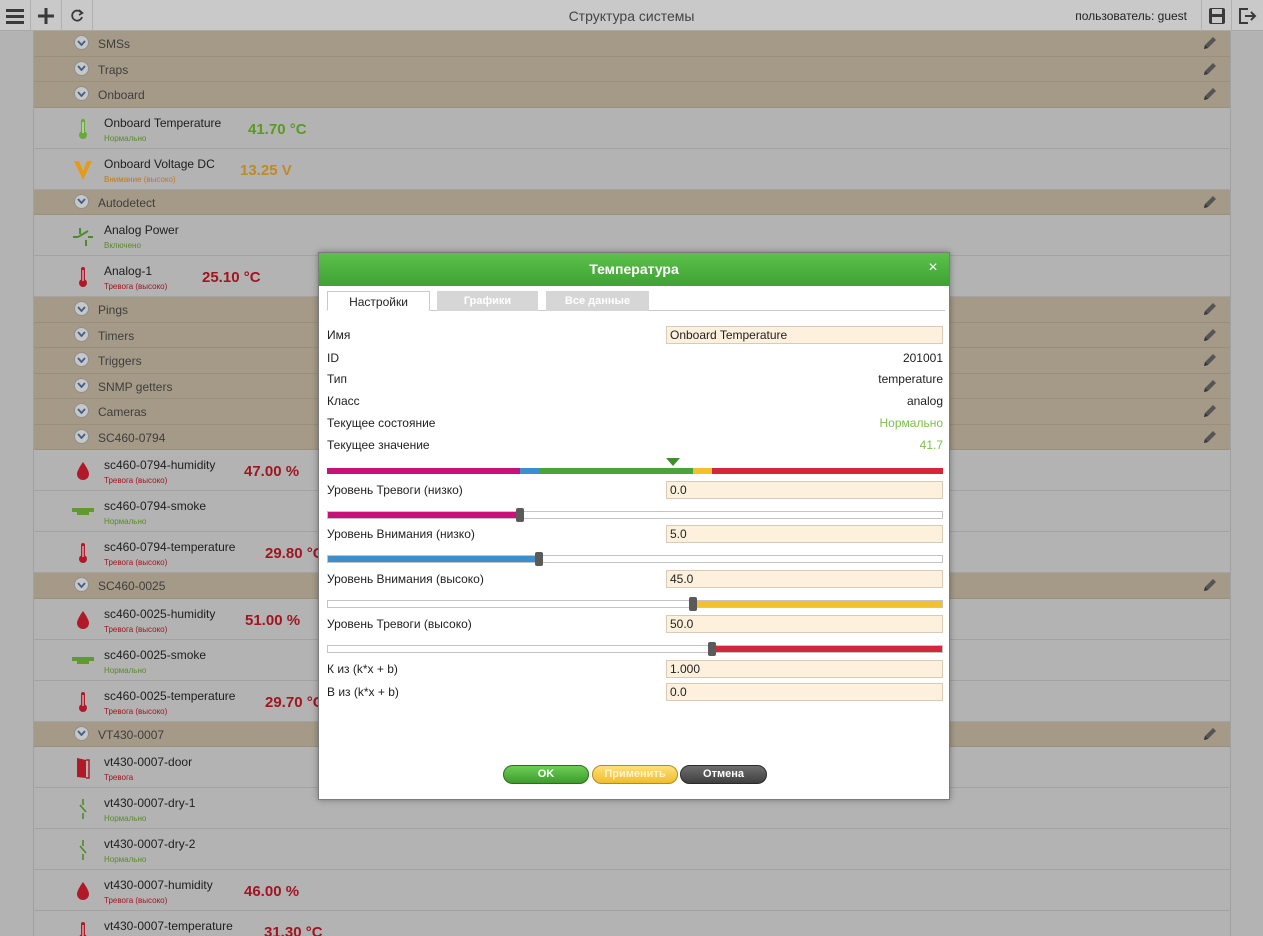 This screenshot has width=1263, height=936. Describe the element at coordinates (131, 734) in the screenshot. I see `group-name: VT430-0007` at that location.